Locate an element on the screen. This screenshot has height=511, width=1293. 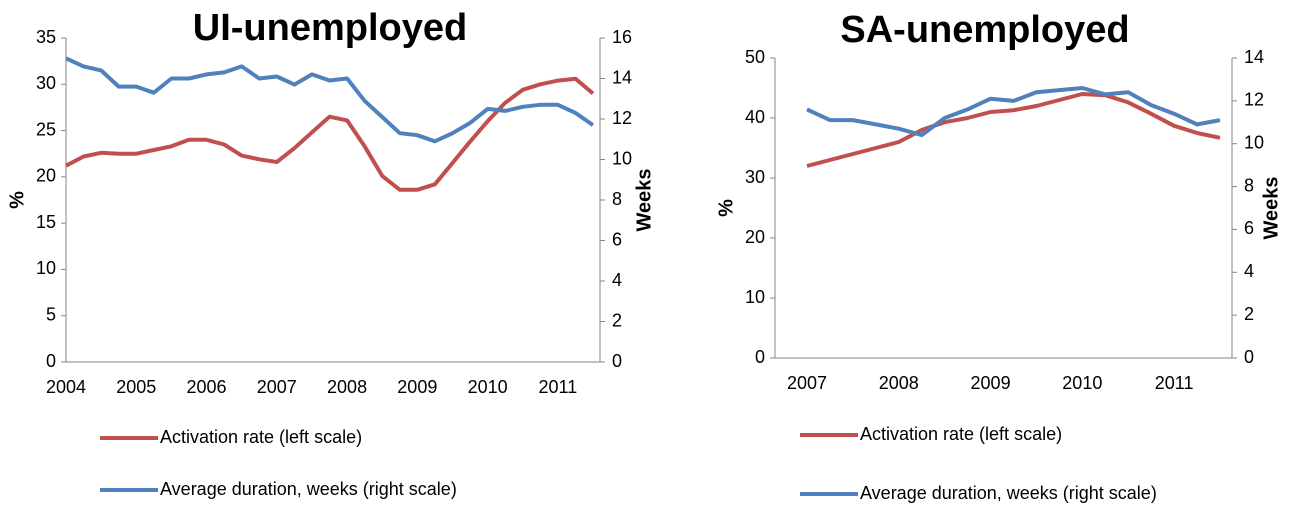
chart-title: SA-unemployed is located at coordinates (984, 30).